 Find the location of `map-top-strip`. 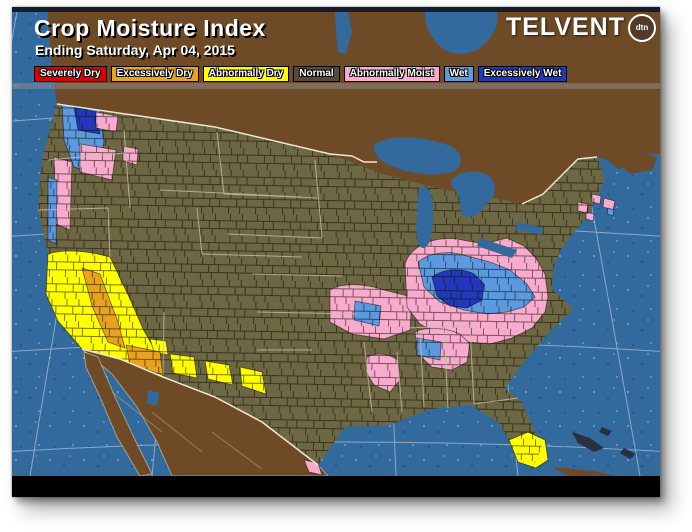

map-top-strip is located at coordinates (336, 9).